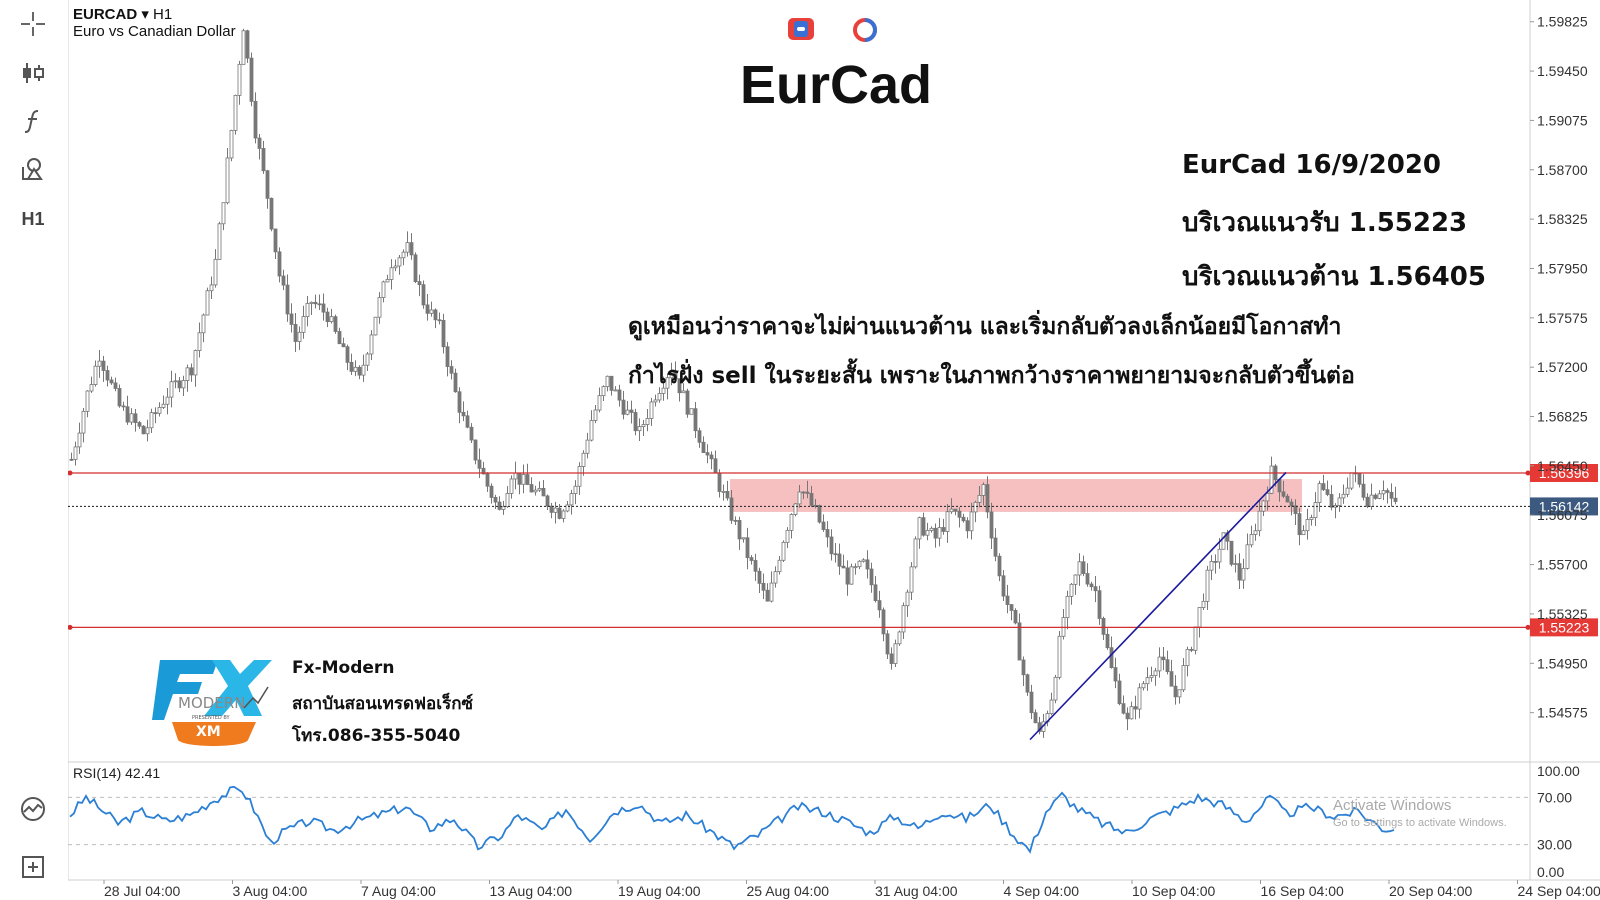 This screenshot has height=900, width=1600. I want to click on uptrend-line, so click(1158, 606).